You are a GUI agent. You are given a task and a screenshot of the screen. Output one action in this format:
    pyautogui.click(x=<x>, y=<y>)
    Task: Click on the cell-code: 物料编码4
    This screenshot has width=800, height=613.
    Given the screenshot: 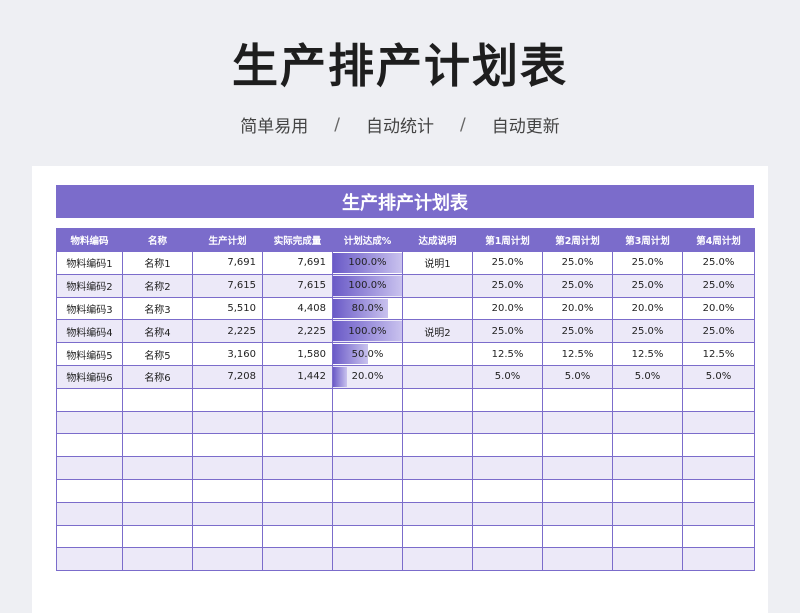 What is the action you would take?
    pyautogui.click(x=89, y=331)
    